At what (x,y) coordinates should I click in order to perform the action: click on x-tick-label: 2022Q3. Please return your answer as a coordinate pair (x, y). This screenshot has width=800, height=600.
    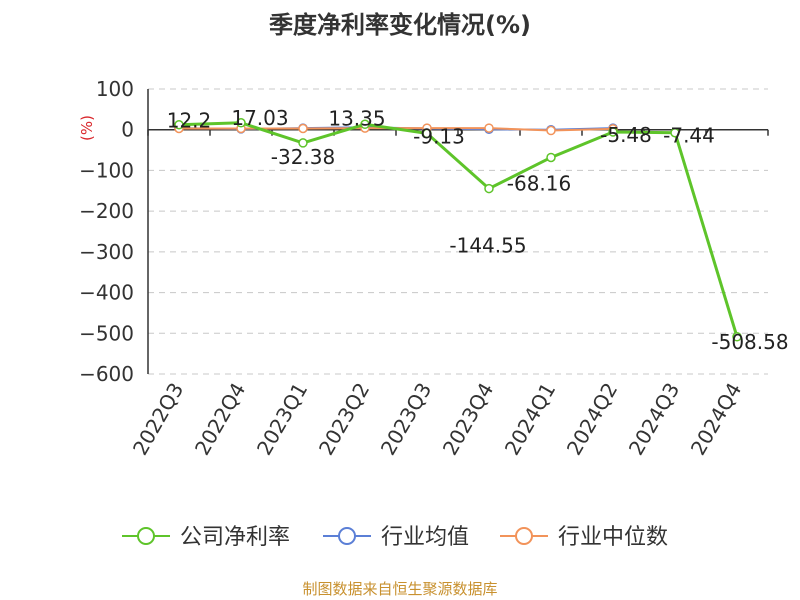
    Looking at the image, I should click on (158, 419).